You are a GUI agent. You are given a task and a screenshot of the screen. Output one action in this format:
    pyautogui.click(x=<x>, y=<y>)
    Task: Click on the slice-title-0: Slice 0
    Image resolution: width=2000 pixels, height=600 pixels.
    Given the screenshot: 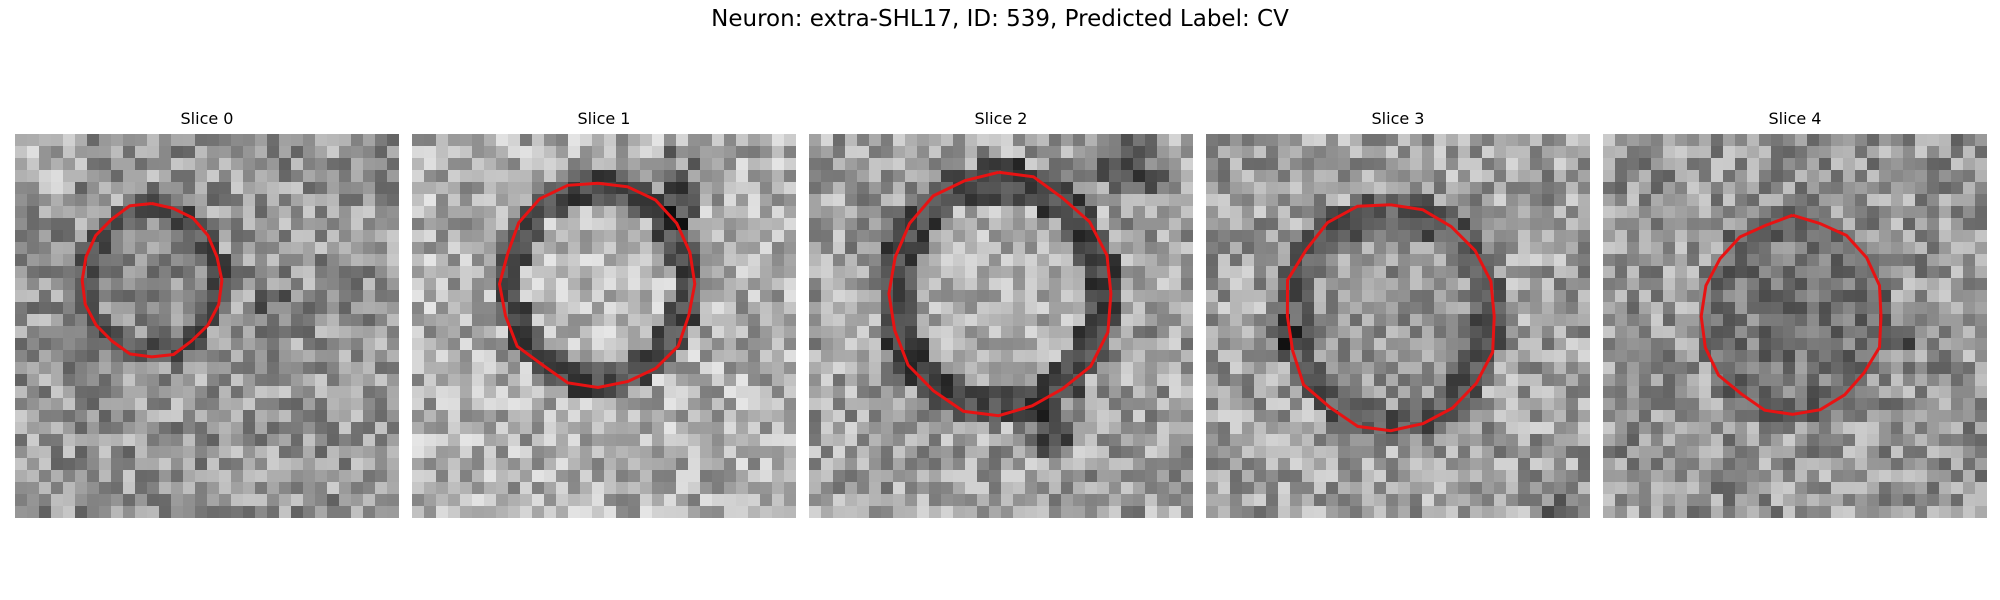 What is the action you would take?
    pyautogui.click(x=207, y=118)
    